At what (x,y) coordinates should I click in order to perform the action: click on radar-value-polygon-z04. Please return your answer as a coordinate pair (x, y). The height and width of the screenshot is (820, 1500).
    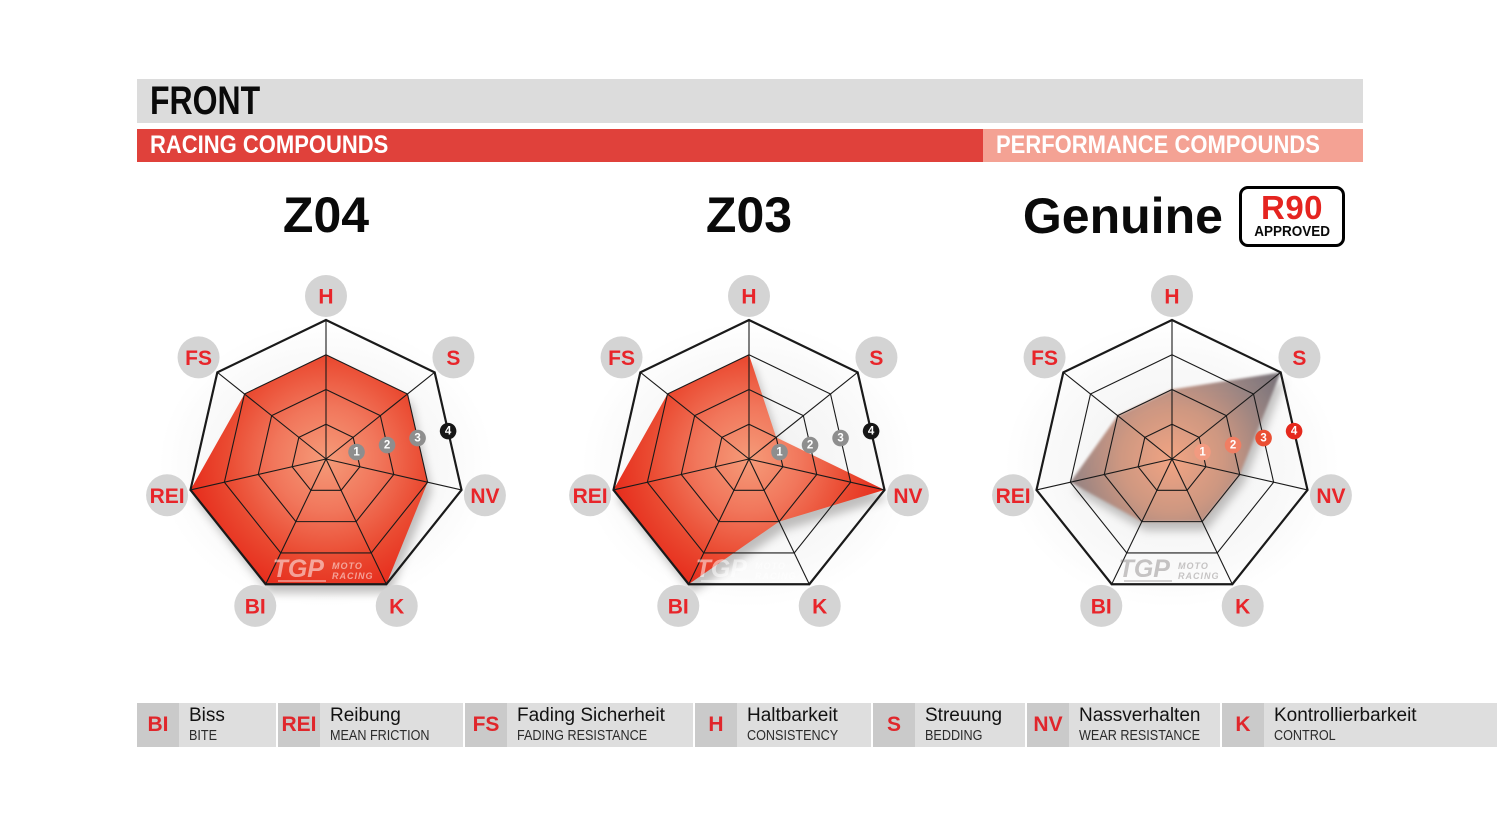
    Looking at the image, I should click on (309, 469).